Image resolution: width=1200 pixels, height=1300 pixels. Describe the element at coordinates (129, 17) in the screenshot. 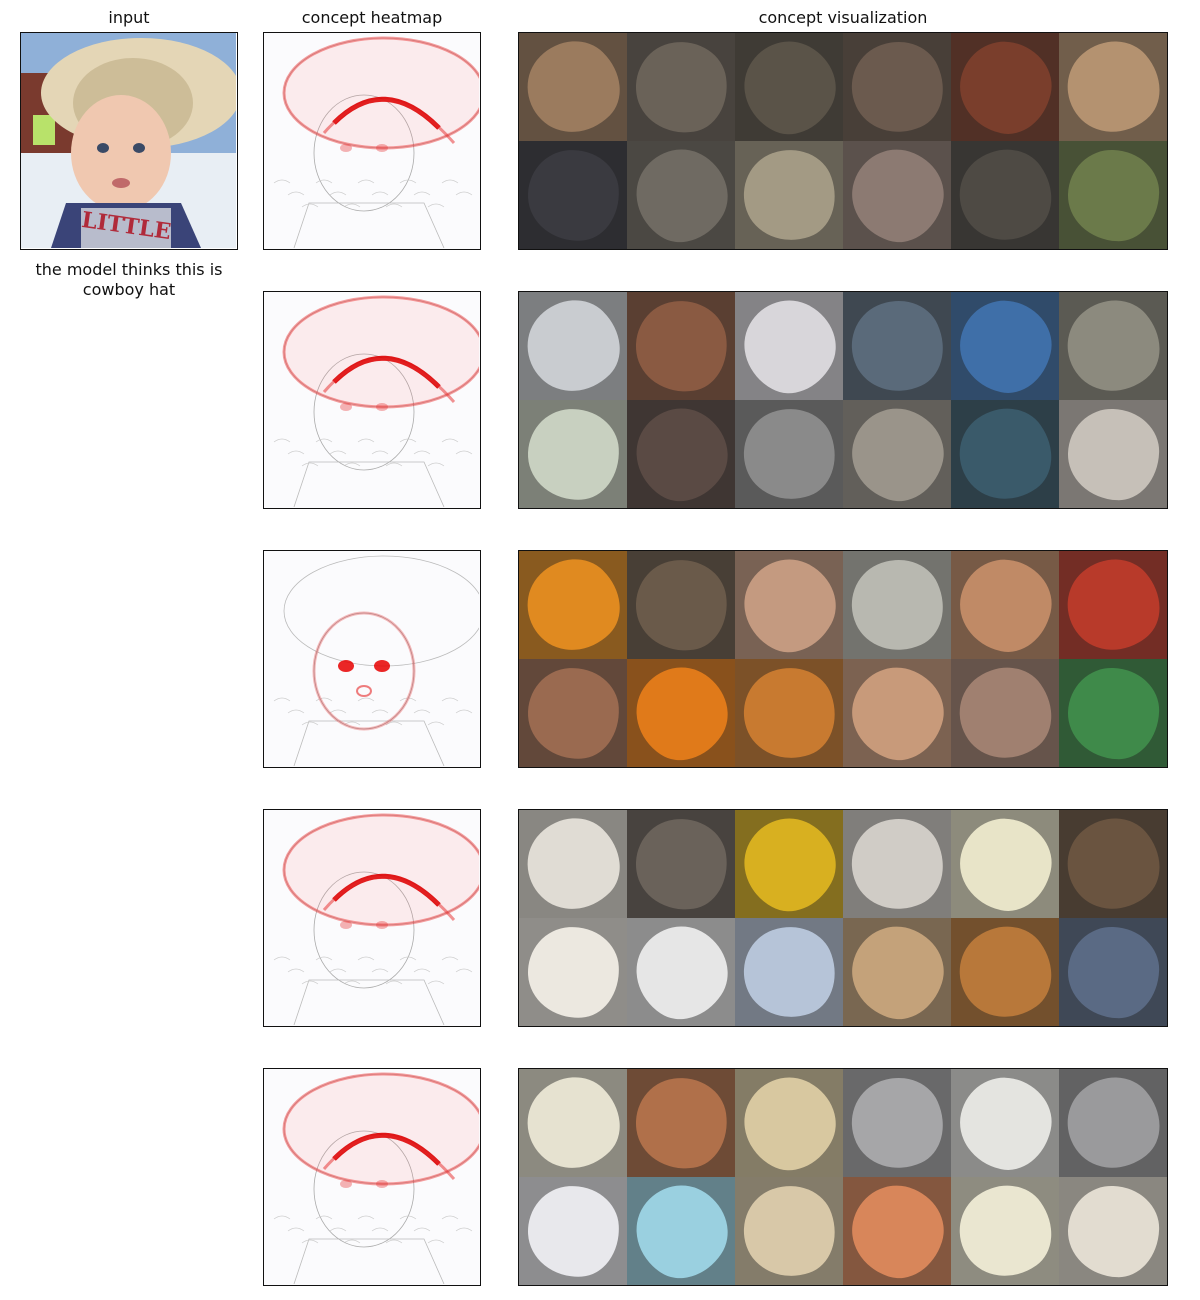

I see `column-title-input: input` at that location.